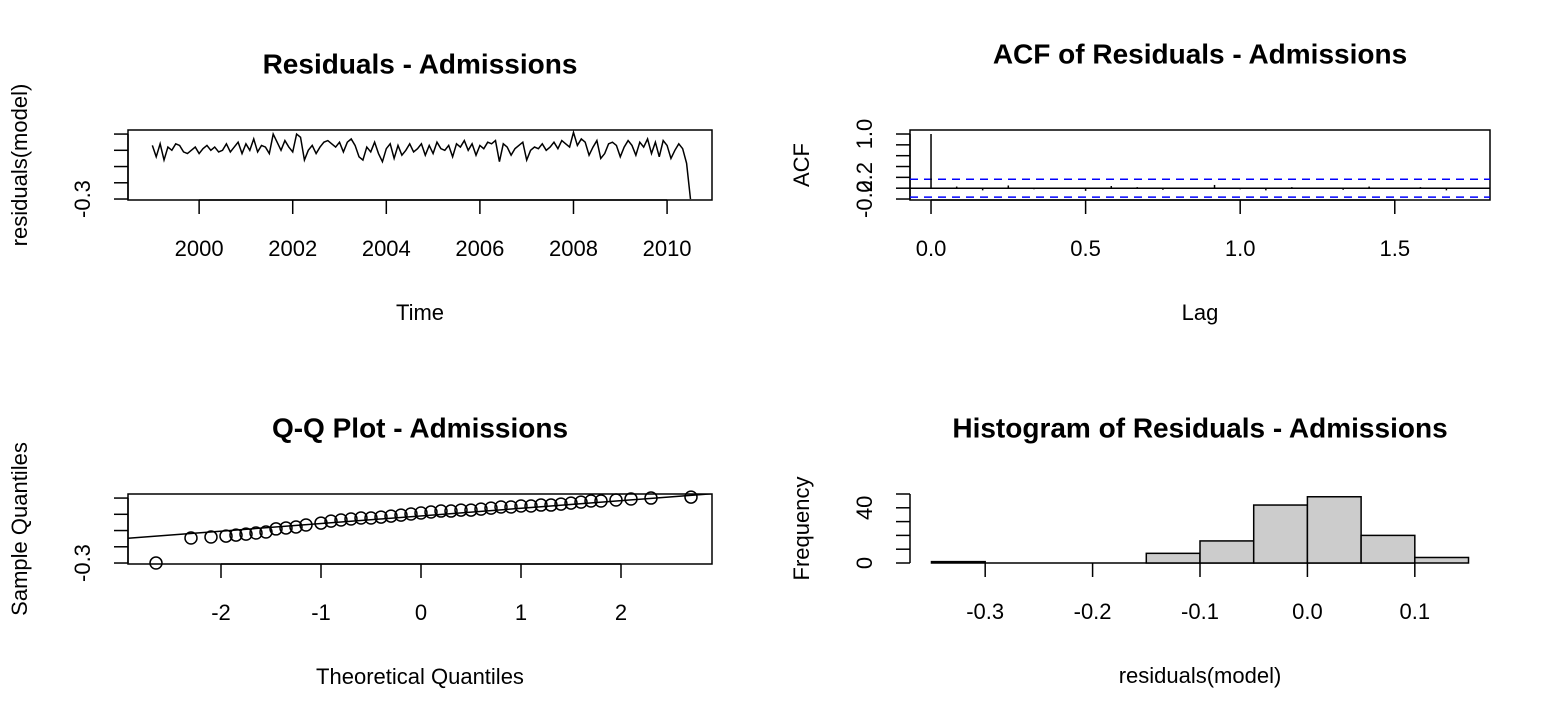 Image resolution: width=1558 pixels, height=728 pixels. I want to click on x-tick-label: 2010, so click(667, 248).